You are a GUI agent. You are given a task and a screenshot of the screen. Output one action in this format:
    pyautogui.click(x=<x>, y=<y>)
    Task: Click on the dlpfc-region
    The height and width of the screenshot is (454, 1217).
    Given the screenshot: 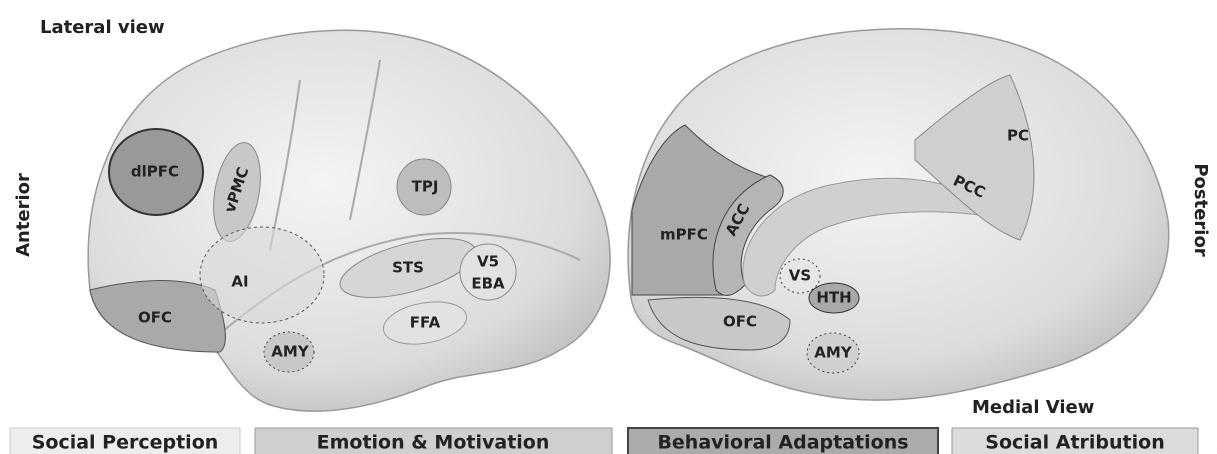 What is the action you would take?
    pyautogui.click(x=156, y=172)
    